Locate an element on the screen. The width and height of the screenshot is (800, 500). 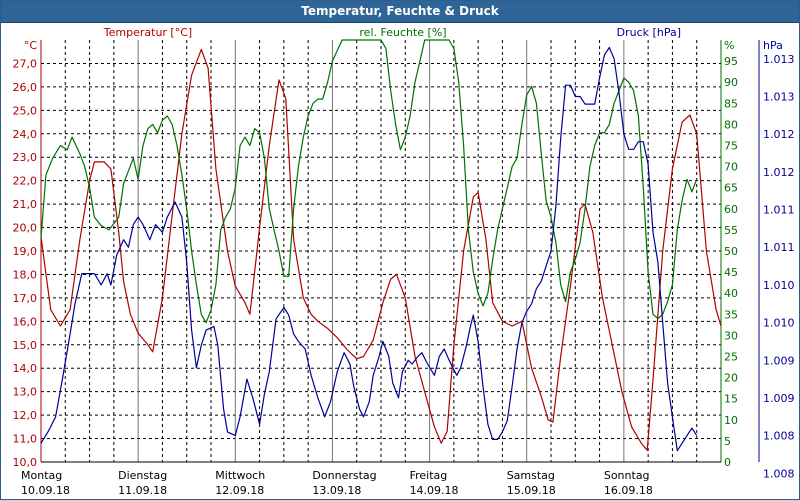
temperature-tick-label: 15,0 is located at coordinates (25, 345).